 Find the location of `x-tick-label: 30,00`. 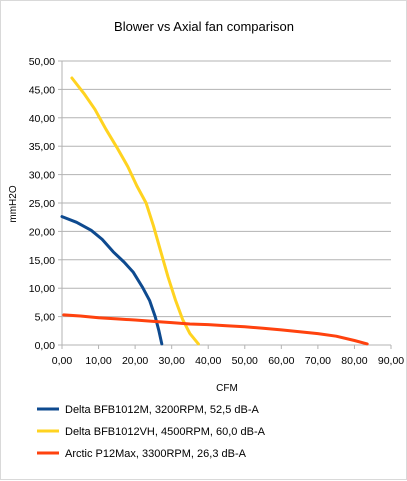

x-tick-label: 30,00 is located at coordinates (172, 361).